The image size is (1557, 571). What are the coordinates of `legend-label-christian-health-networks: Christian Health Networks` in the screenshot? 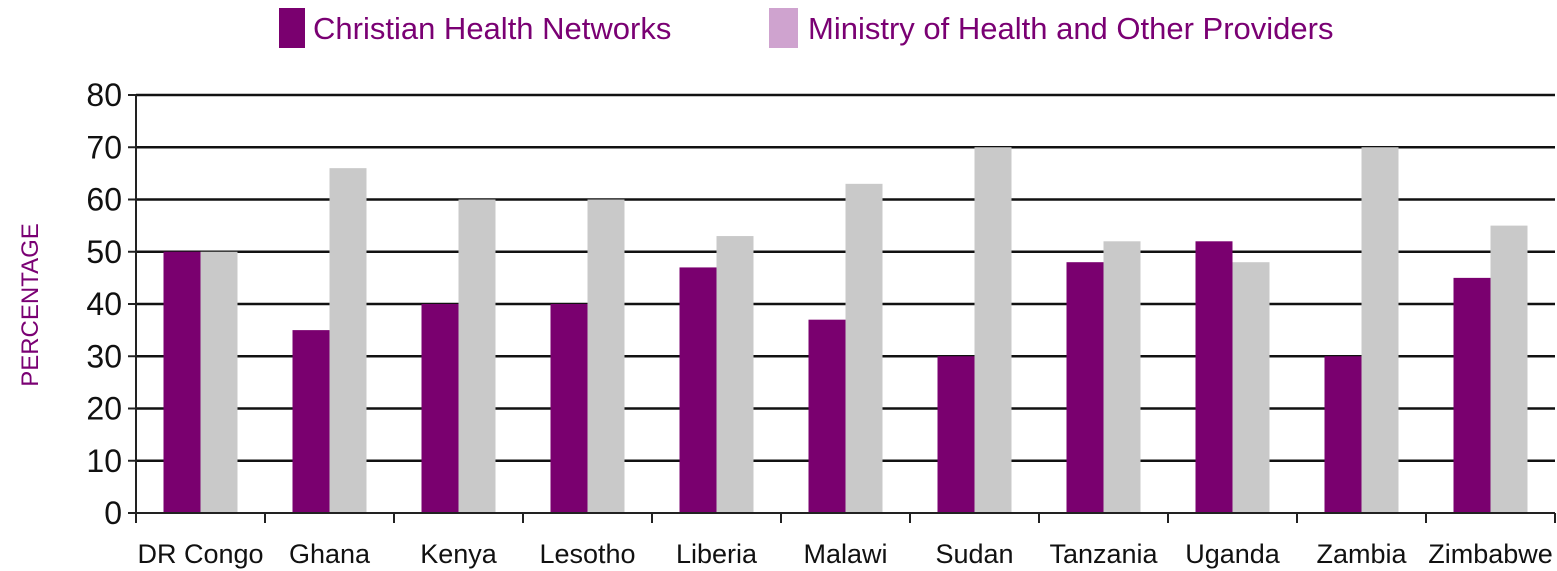 It's located at (492, 28).